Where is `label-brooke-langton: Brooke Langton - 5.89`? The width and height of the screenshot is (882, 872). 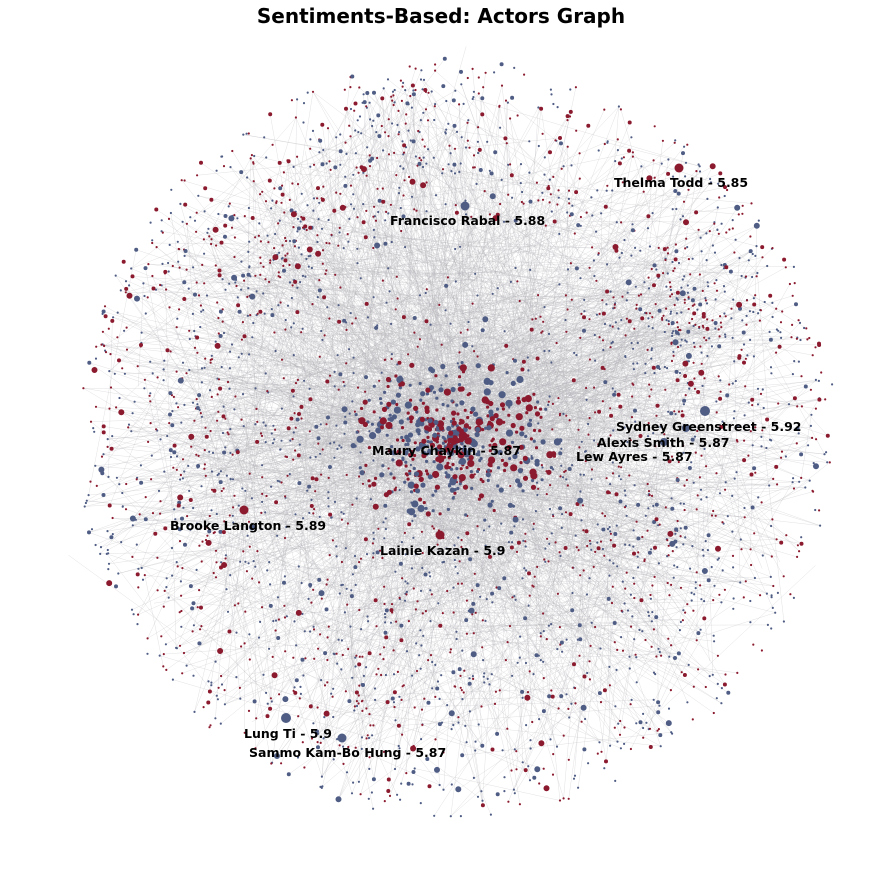 label-brooke-langton: Brooke Langton - 5.89 is located at coordinates (248, 525).